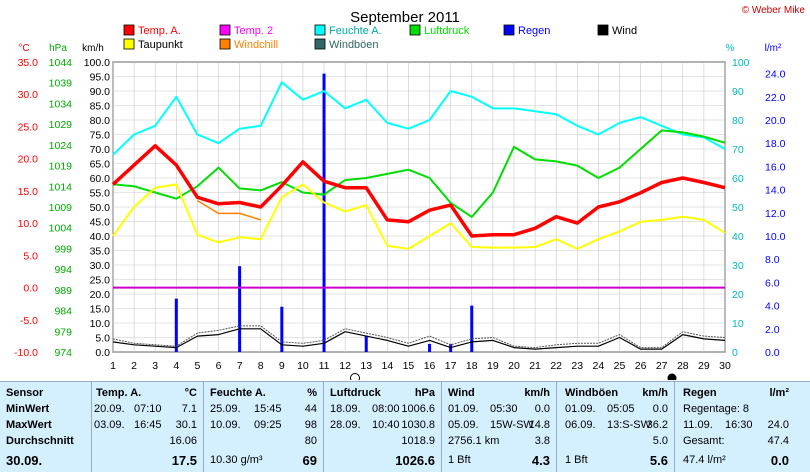 This screenshot has height=472, width=810. What do you see at coordinates (268, 409) in the screenshot?
I see `hum-min-time: 15:45` at bounding box center [268, 409].